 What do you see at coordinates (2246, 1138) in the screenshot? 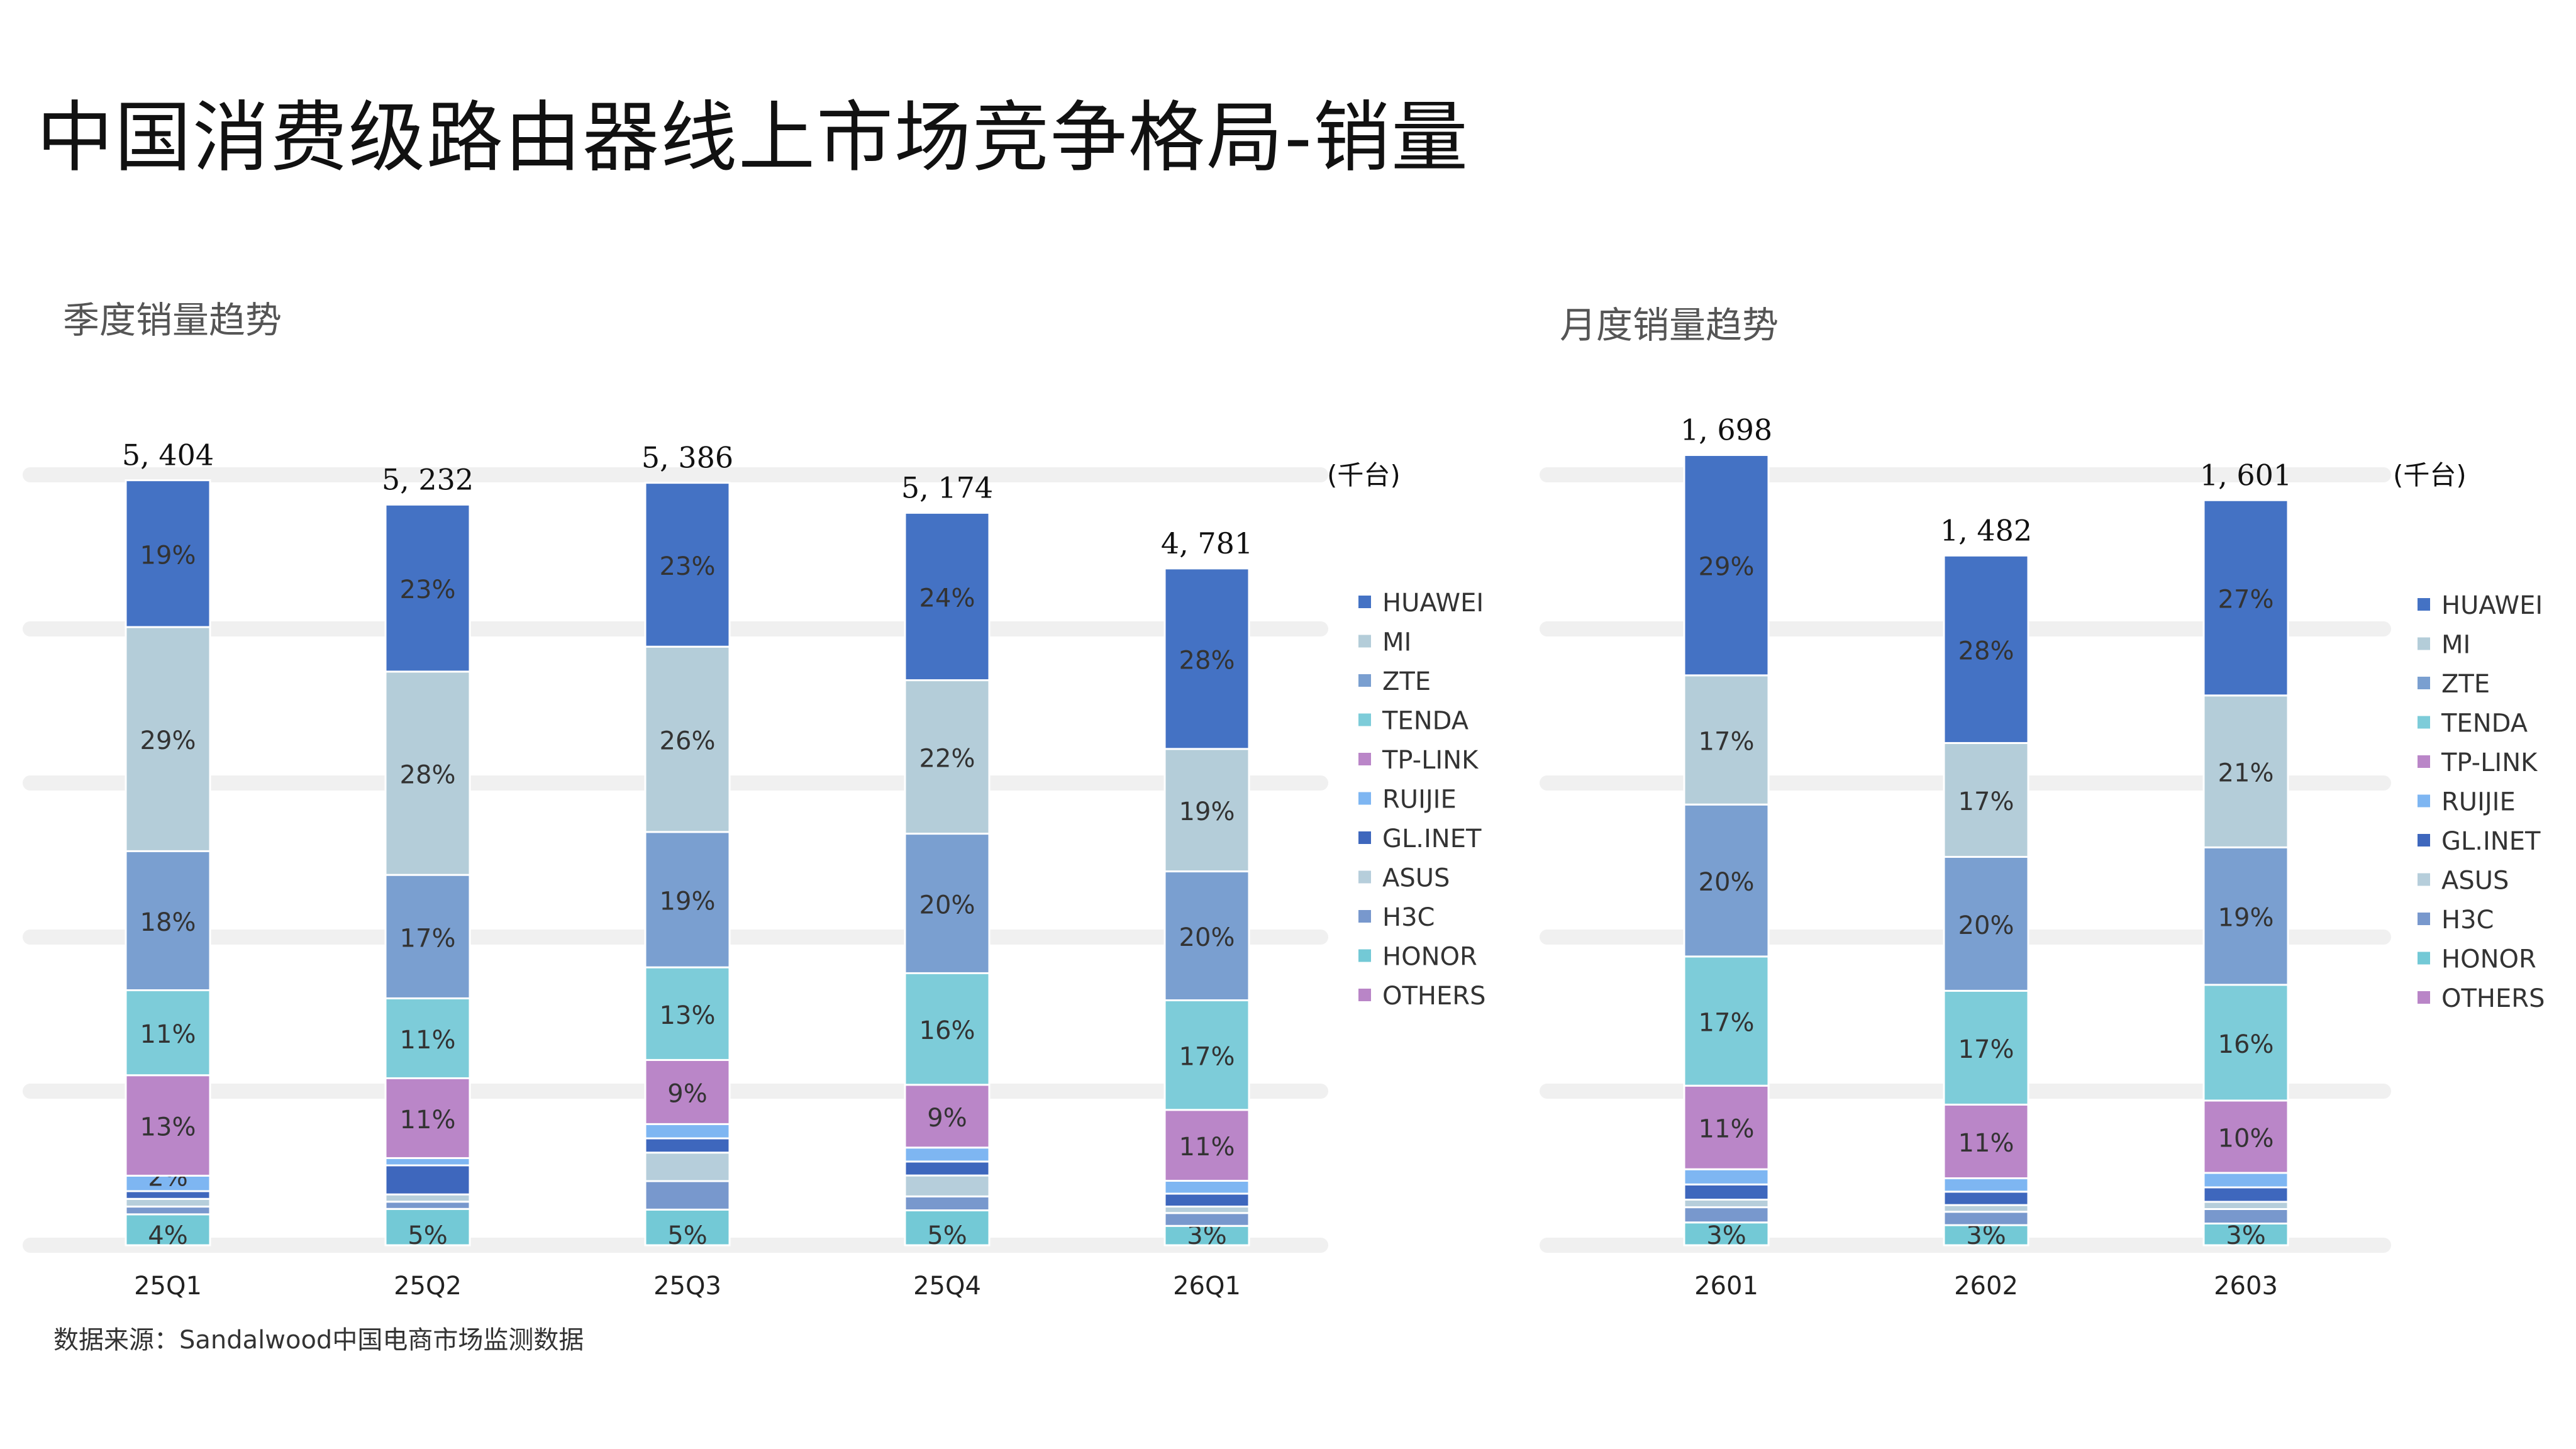
I see `monthly-data-label: 10%` at bounding box center [2246, 1138].